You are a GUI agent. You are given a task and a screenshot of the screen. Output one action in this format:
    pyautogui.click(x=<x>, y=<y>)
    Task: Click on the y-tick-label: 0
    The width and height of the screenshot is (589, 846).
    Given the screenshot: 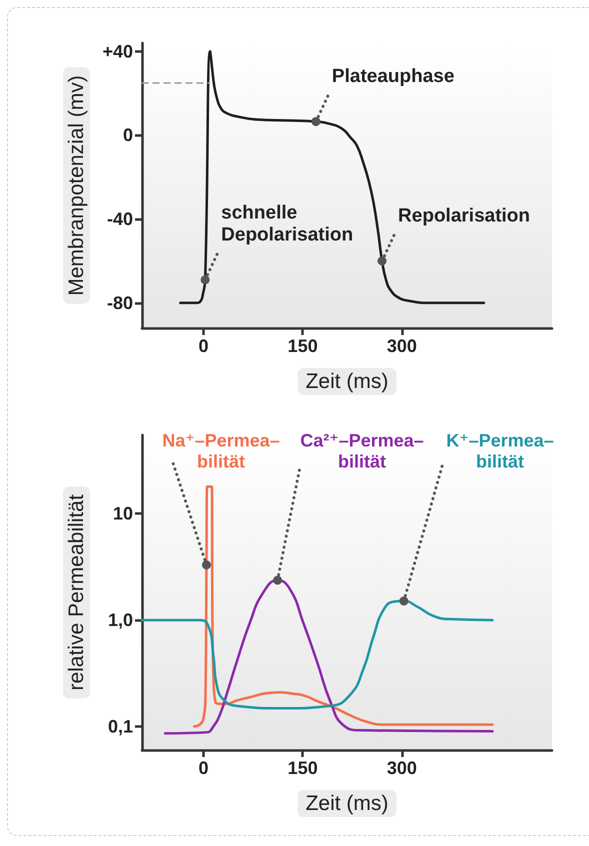 What is the action you would take?
    pyautogui.click(x=127, y=135)
    